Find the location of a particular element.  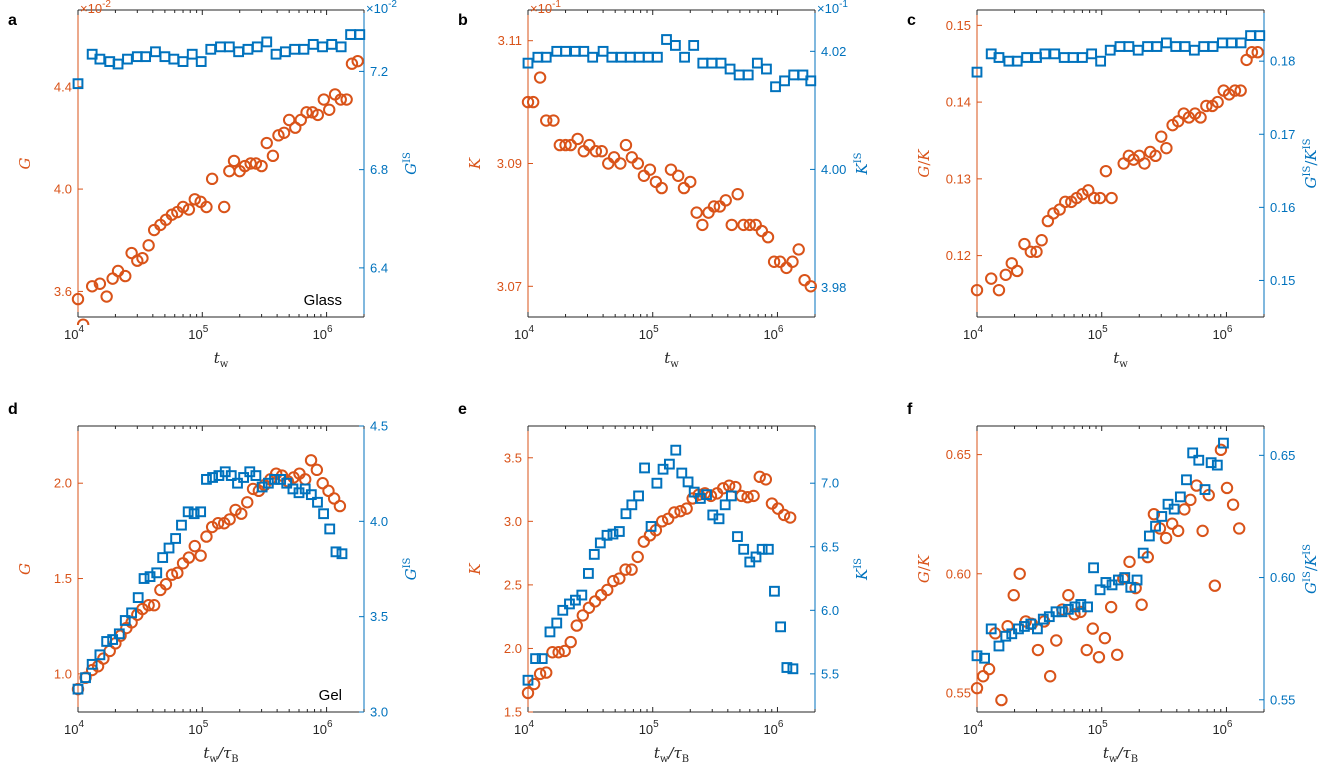

right-tick-label: 6.0 is located at coordinates (830, 610).